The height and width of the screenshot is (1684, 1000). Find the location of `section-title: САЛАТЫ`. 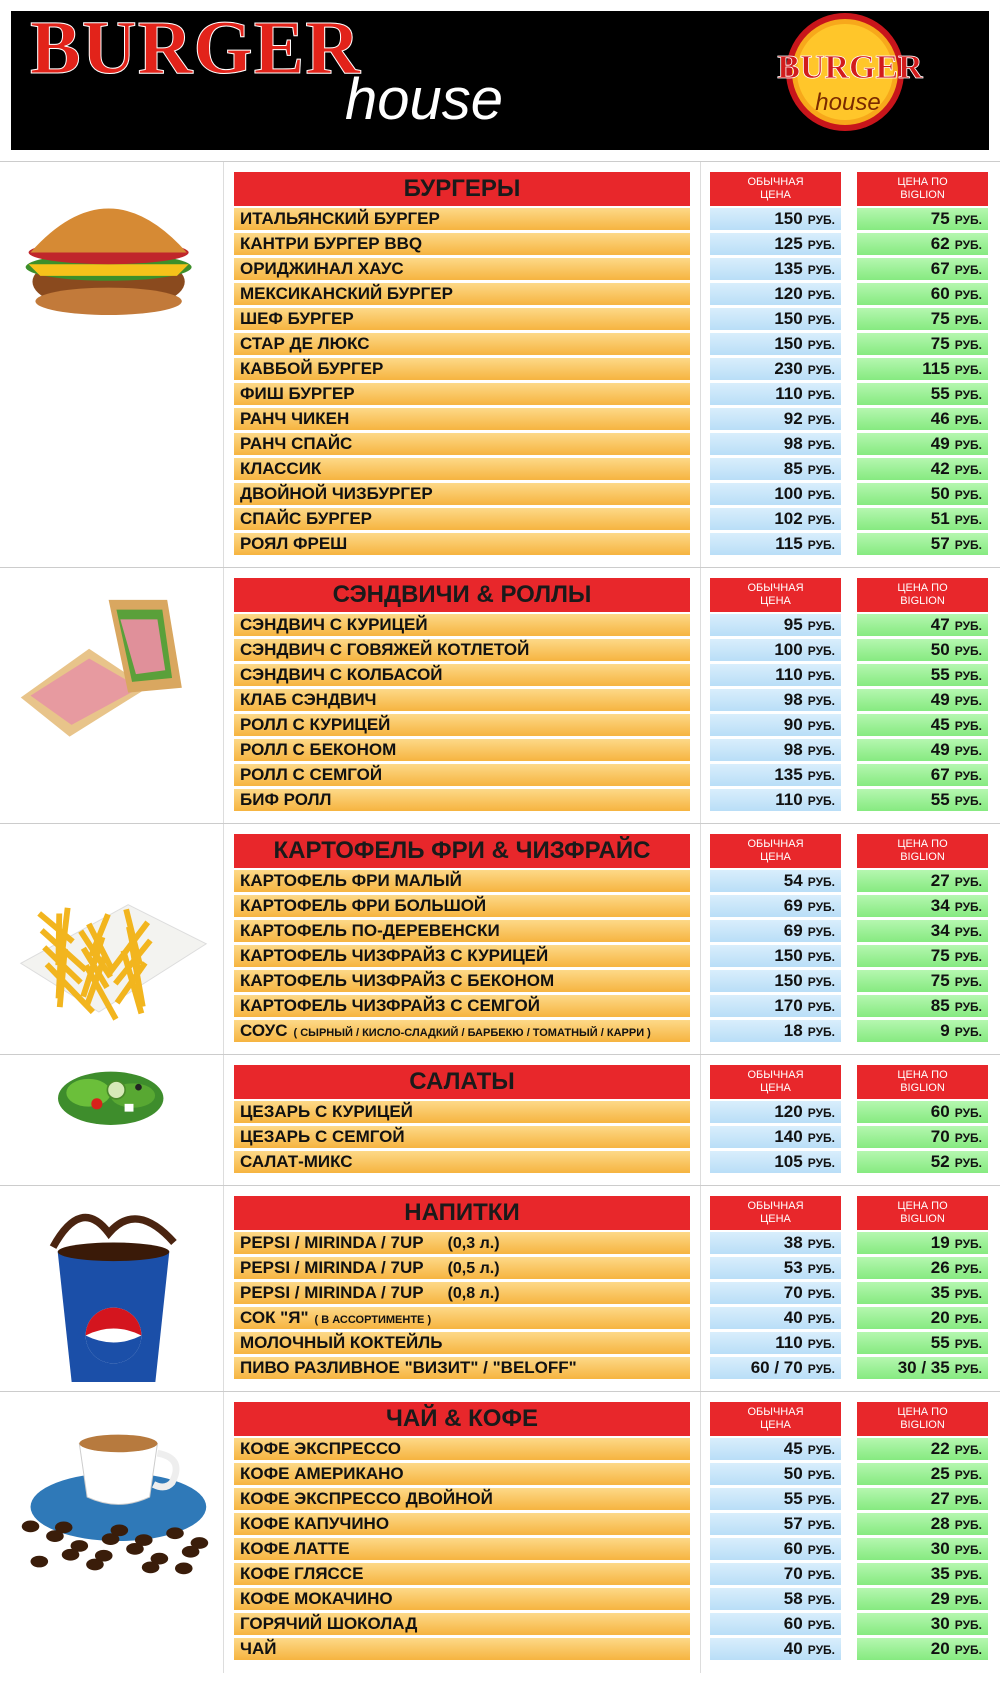

section-title: САЛАТЫ is located at coordinates (462, 1082).